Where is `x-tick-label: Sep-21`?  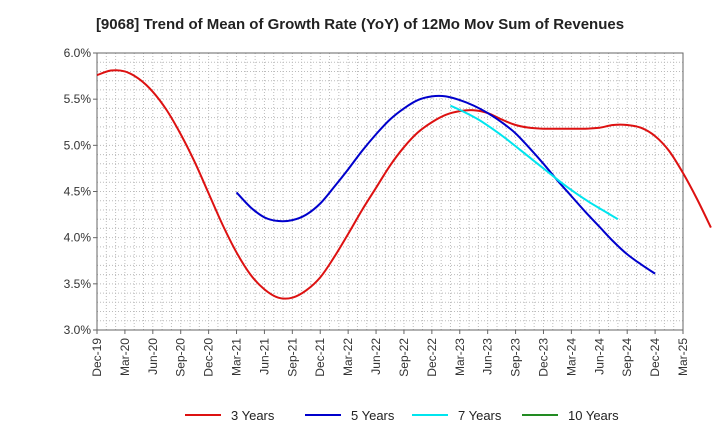
x-tick-label: Sep-21 is located at coordinates (292, 357).